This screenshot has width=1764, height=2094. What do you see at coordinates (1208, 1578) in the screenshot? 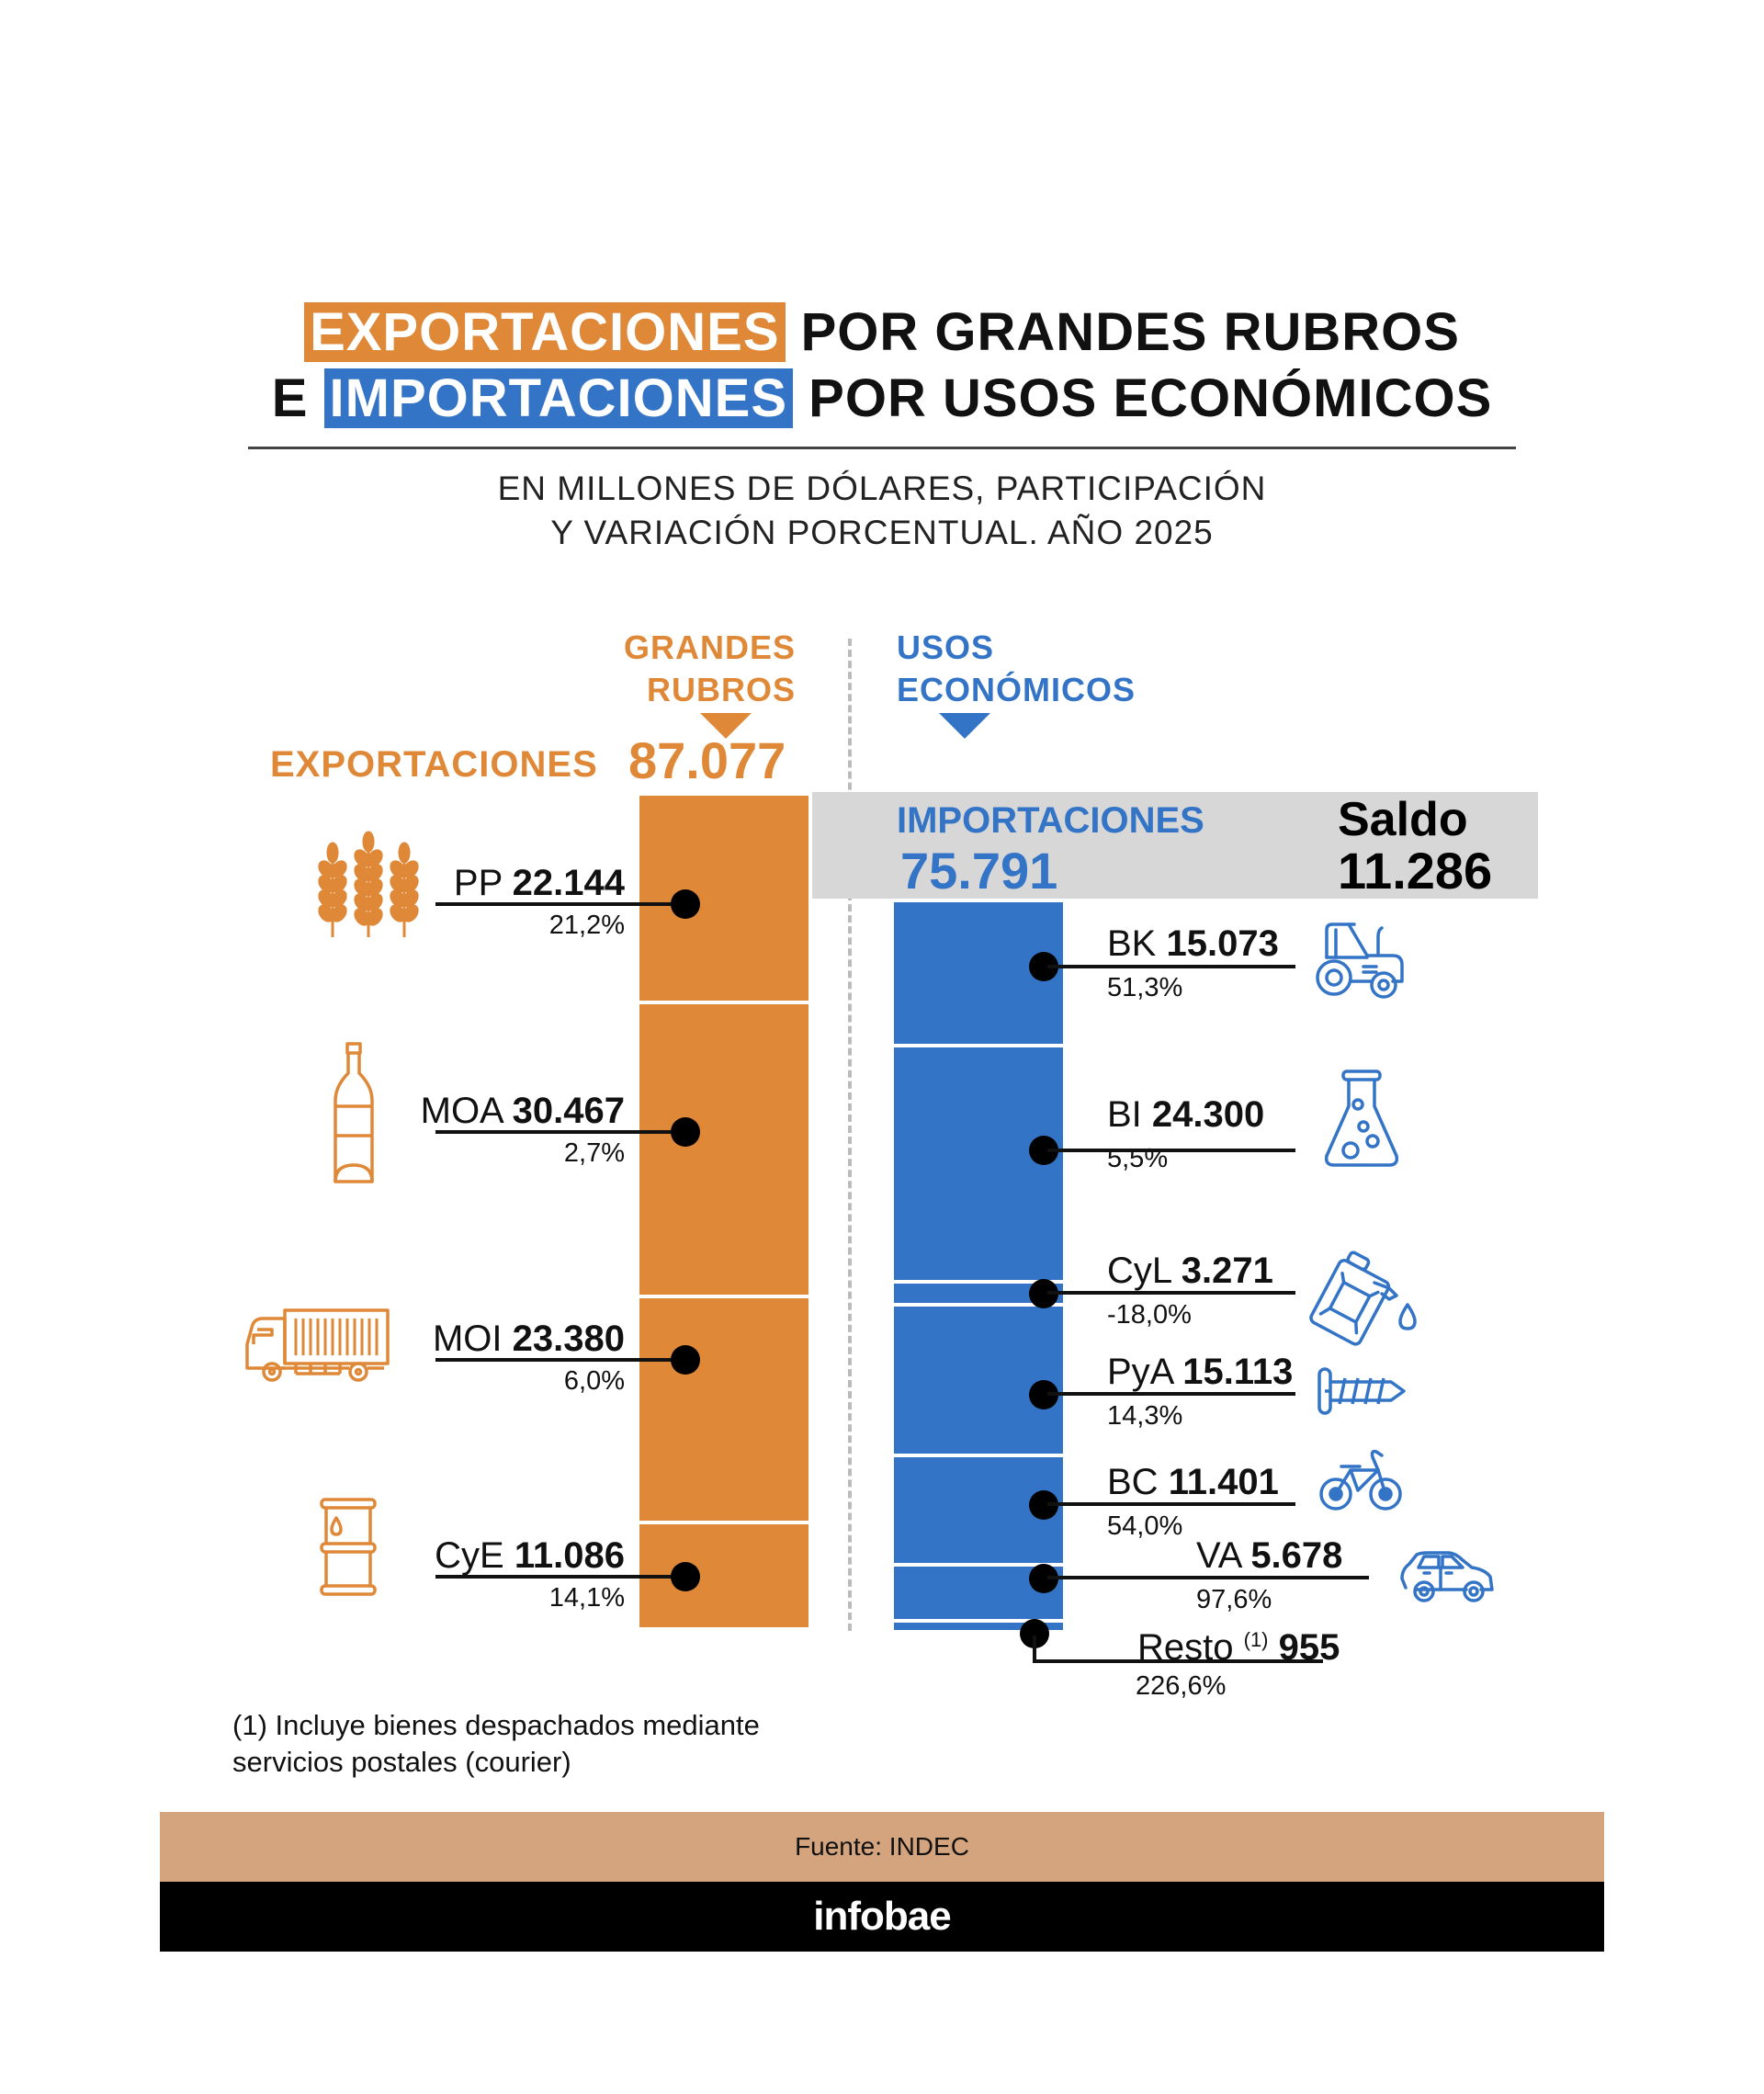
I see `va-leader-line` at bounding box center [1208, 1578].